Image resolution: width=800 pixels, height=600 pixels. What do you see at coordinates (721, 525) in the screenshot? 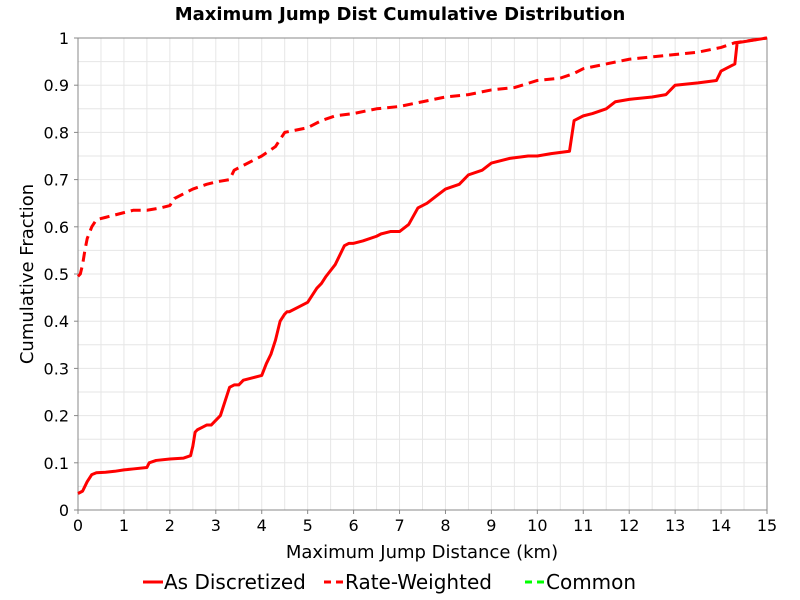
I see `x-tick-label: 14` at bounding box center [721, 525].